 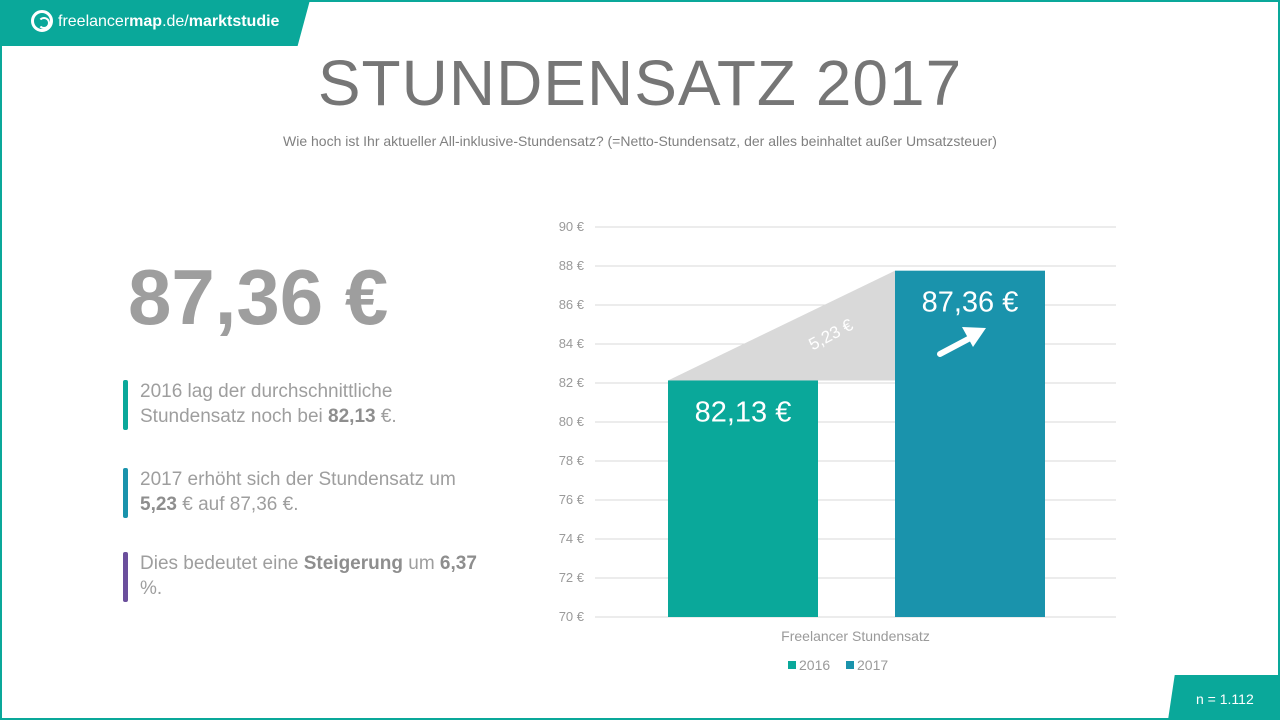 I want to click on logo-text-light: freelancer, so click(x=94, y=21).